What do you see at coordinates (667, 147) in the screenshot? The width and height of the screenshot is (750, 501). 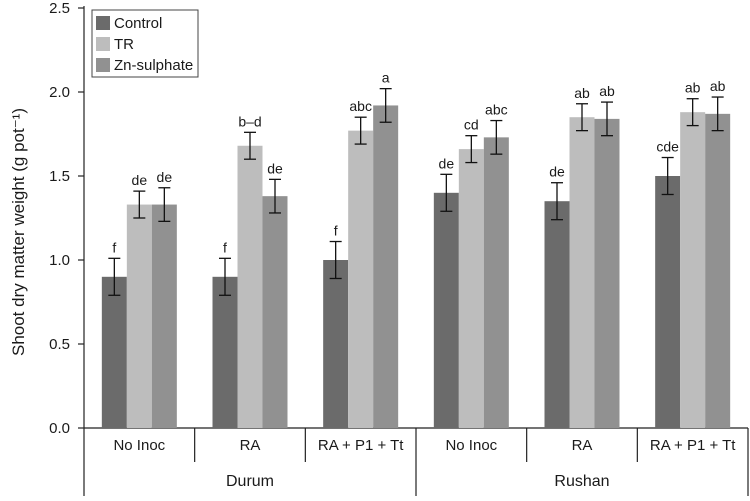 I see `significance-label: cde` at bounding box center [667, 147].